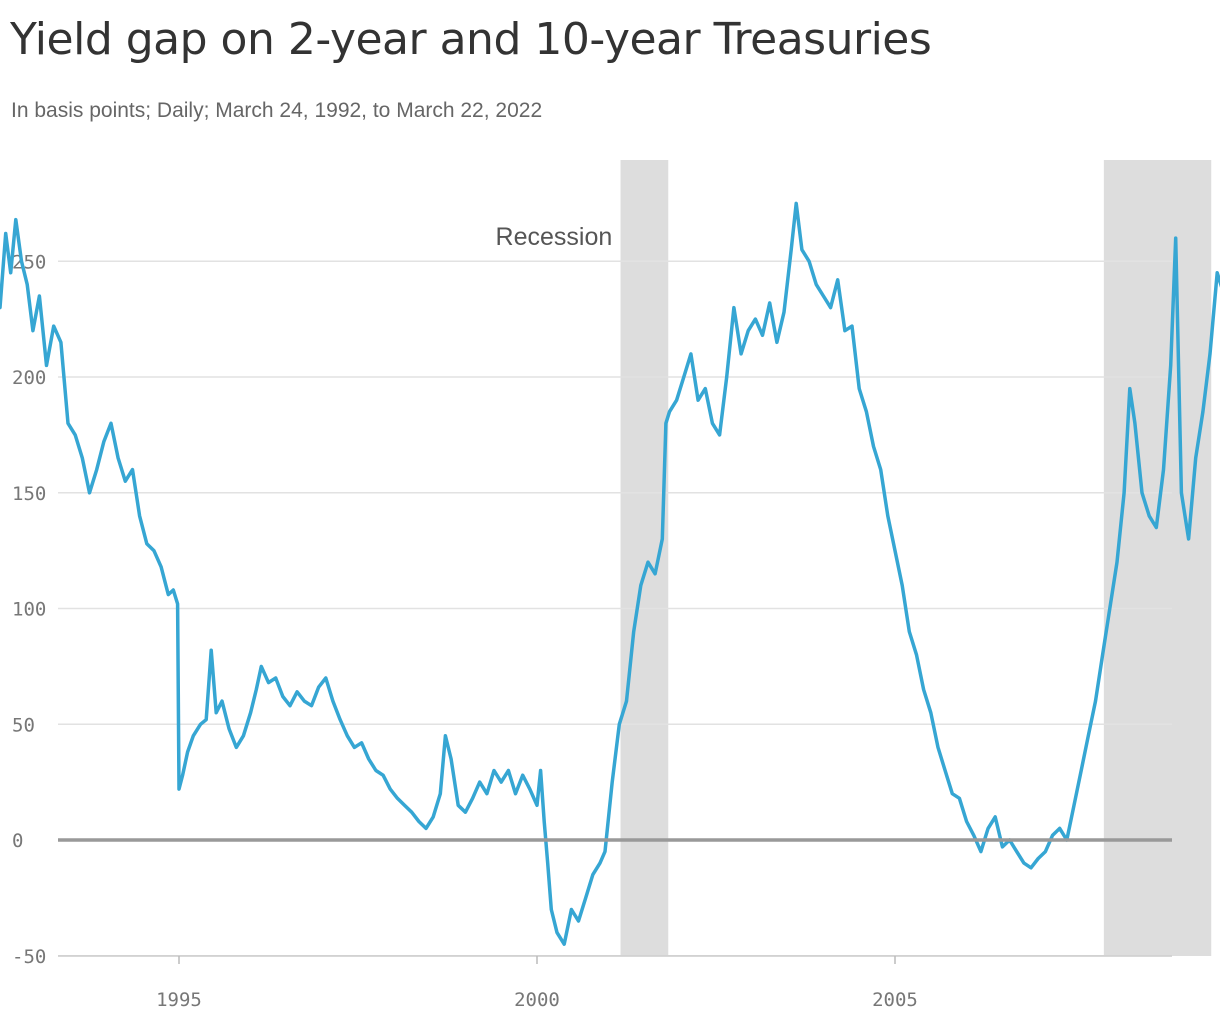 The image size is (1220, 1020). Describe the element at coordinates (179, 1000) in the screenshot. I see `x-tick-label: 1995` at that location.